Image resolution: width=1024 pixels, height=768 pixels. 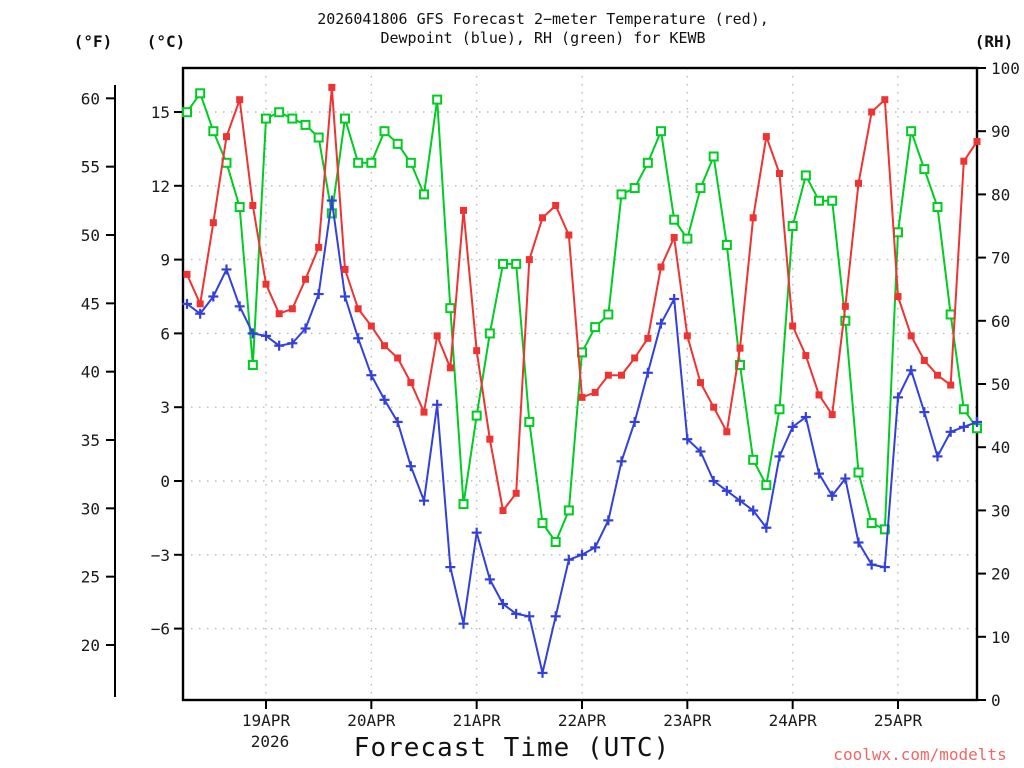 What do you see at coordinates (270, 741) in the screenshot?
I see `year-label: 2026` at bounding box center [270, 741].